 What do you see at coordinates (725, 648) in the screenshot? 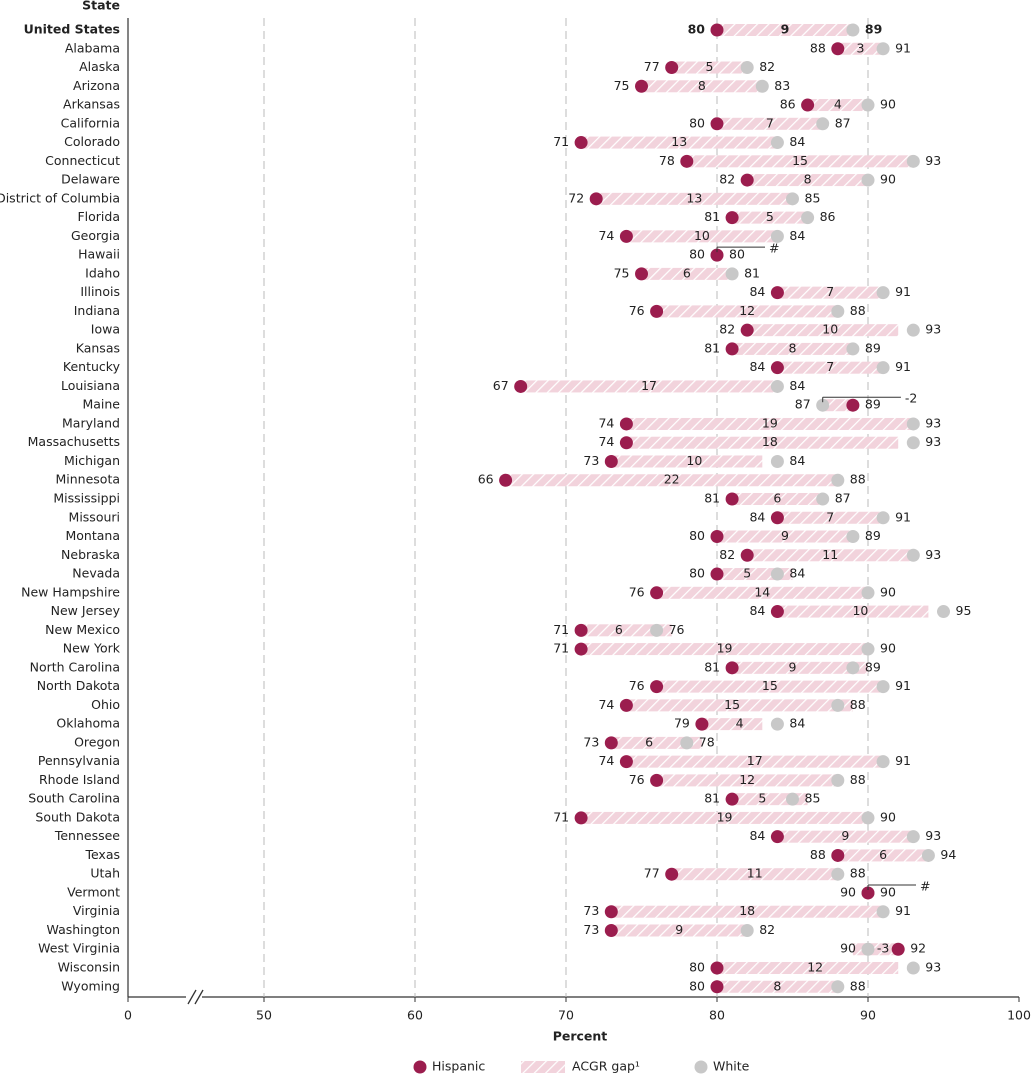
I see `gap-label: 19` at bounding box center [725, 648].